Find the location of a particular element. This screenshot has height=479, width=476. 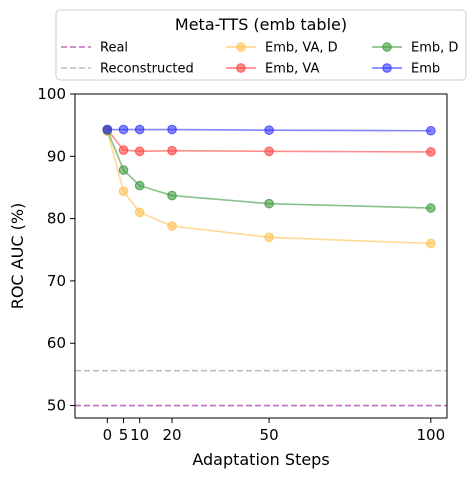

legend-item-emb-va: Emb, VA is located at coordinates (272, 69).